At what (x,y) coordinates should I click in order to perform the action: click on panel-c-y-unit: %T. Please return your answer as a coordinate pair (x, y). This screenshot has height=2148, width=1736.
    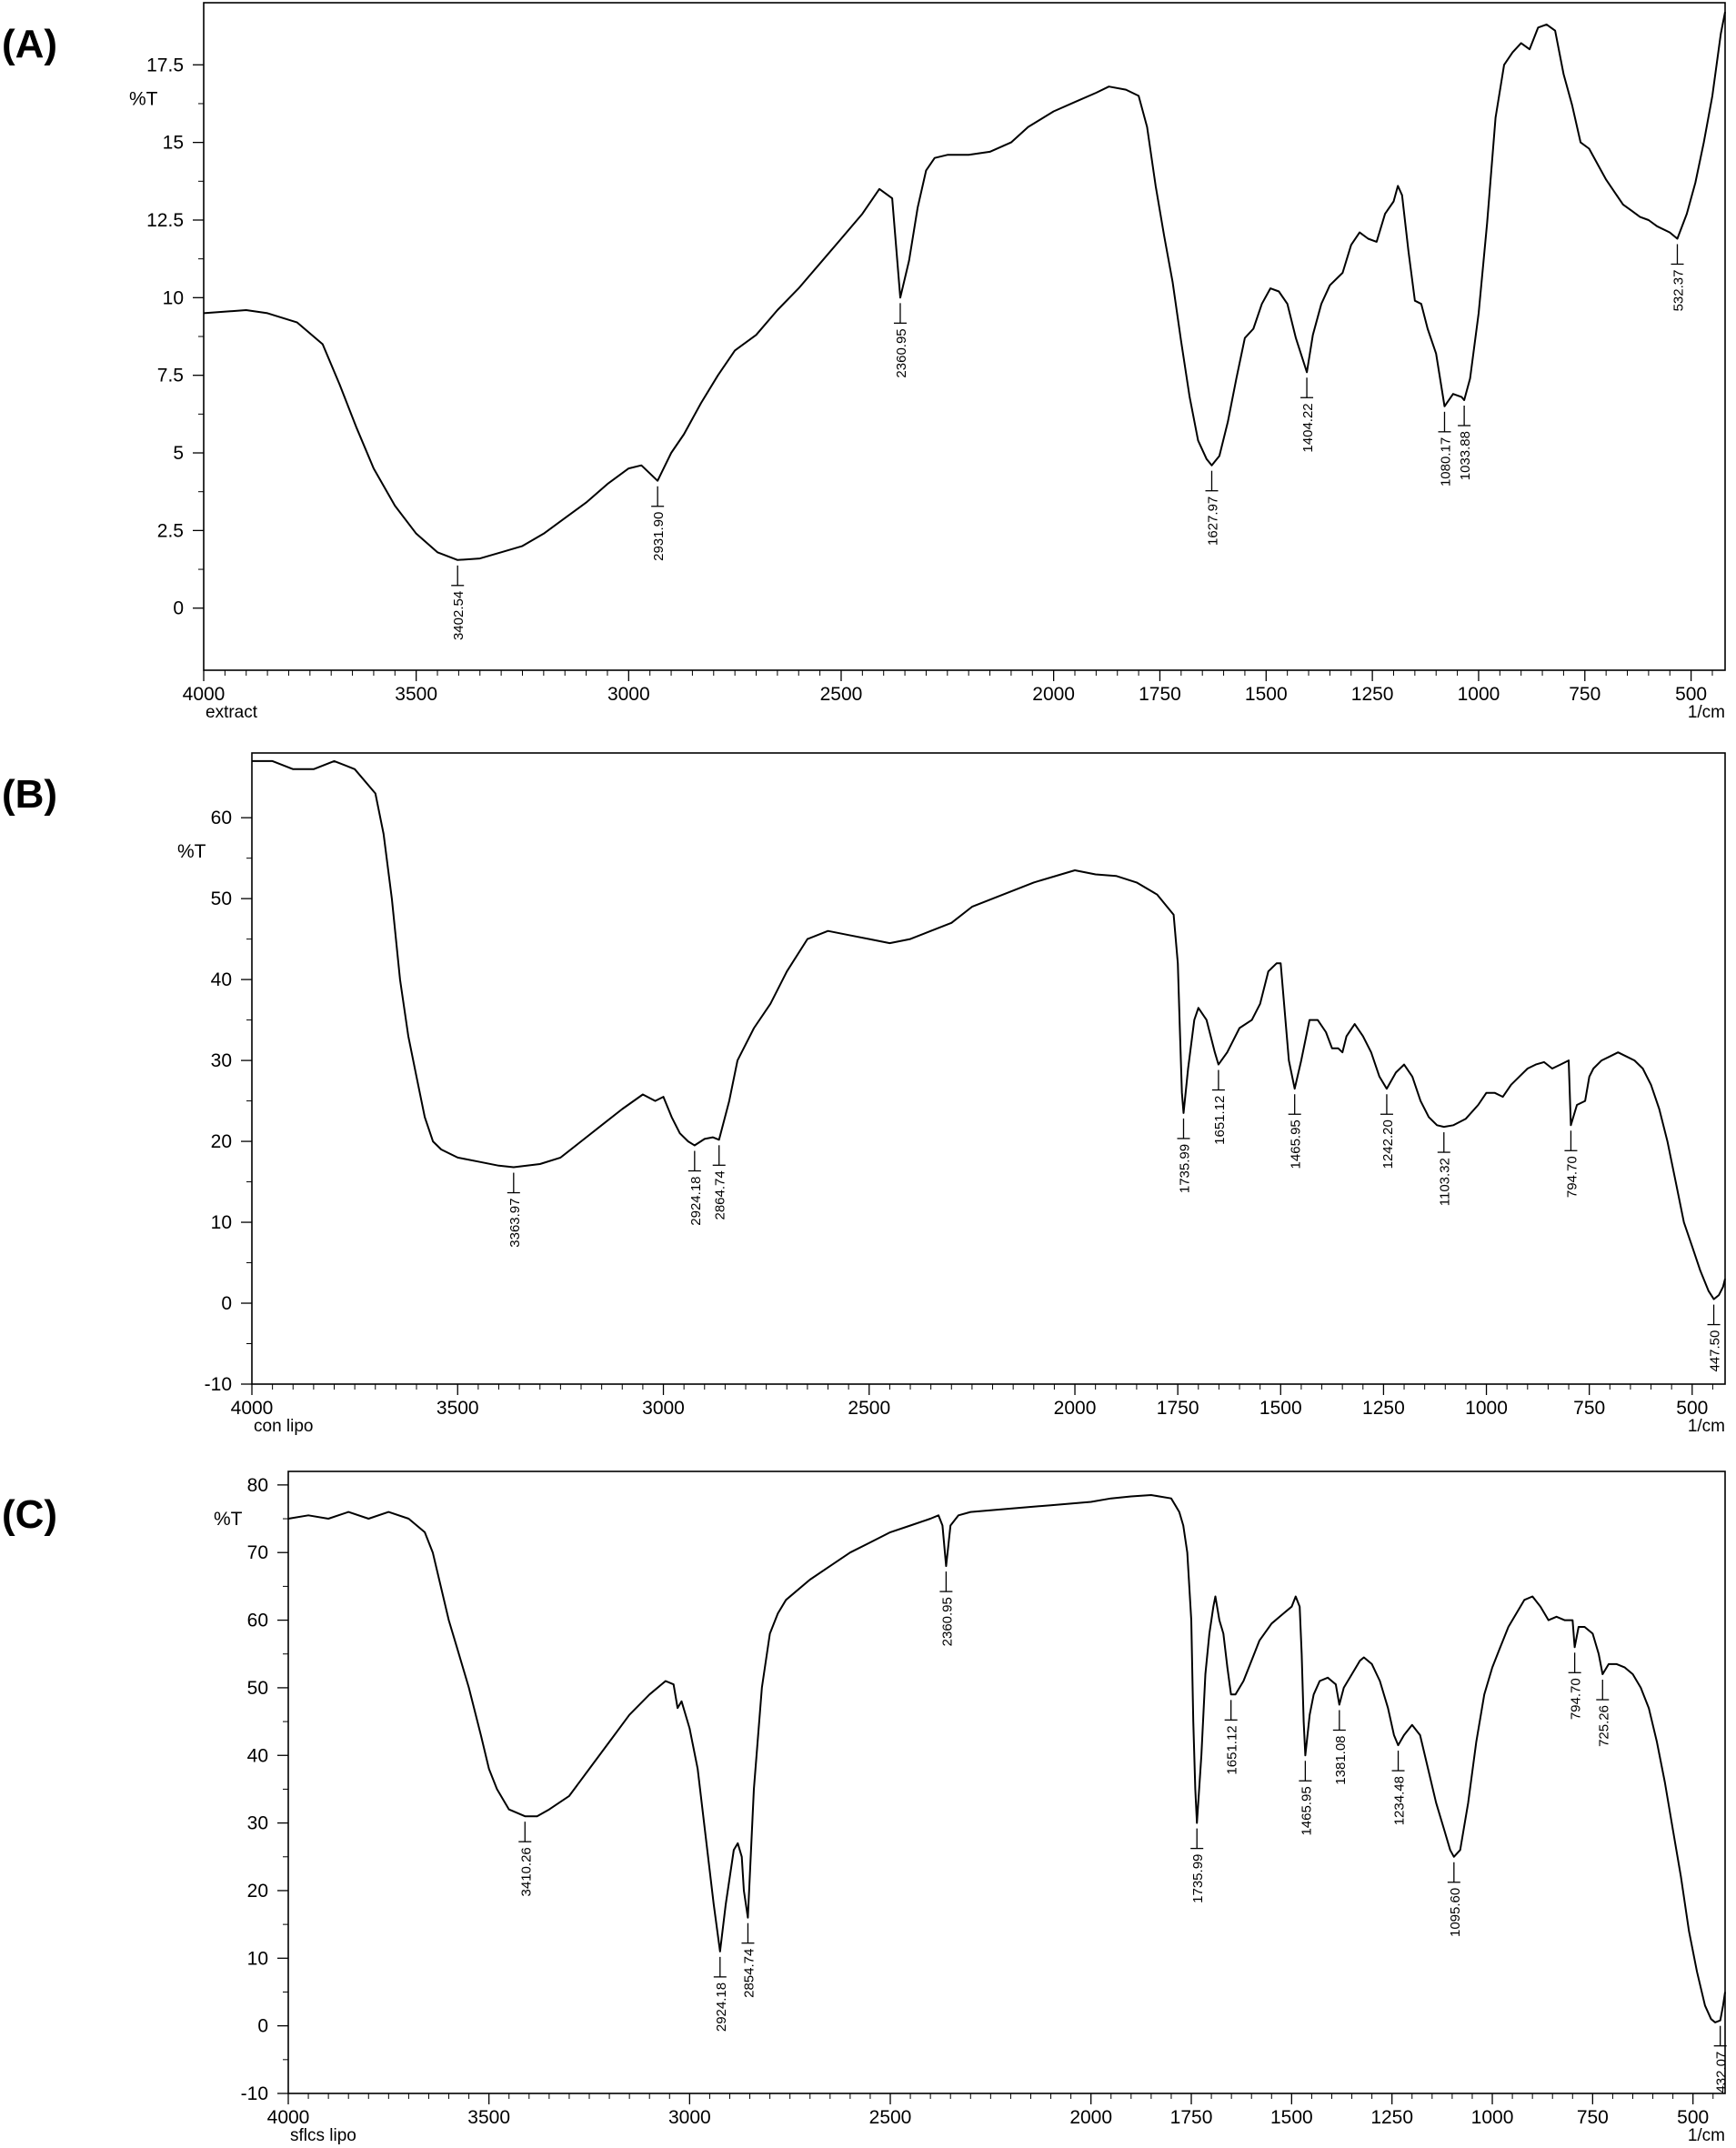
    Looking at the image, I should click on (228, 1519).